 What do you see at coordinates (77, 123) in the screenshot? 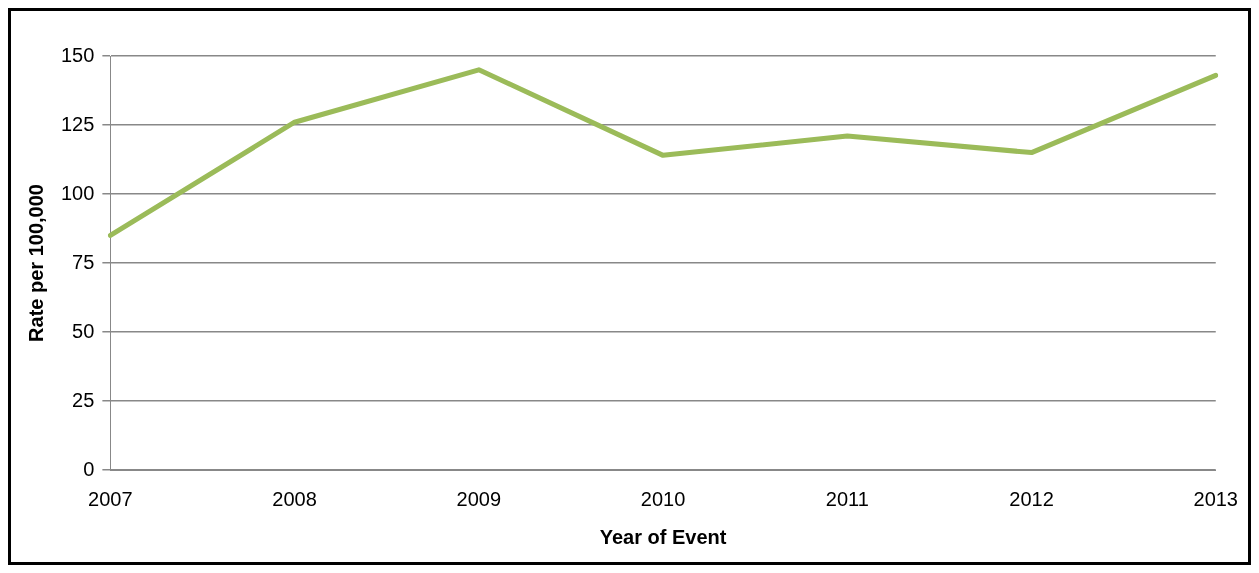
I see `y-tick-label: 125` at bounding box center [77, 123].